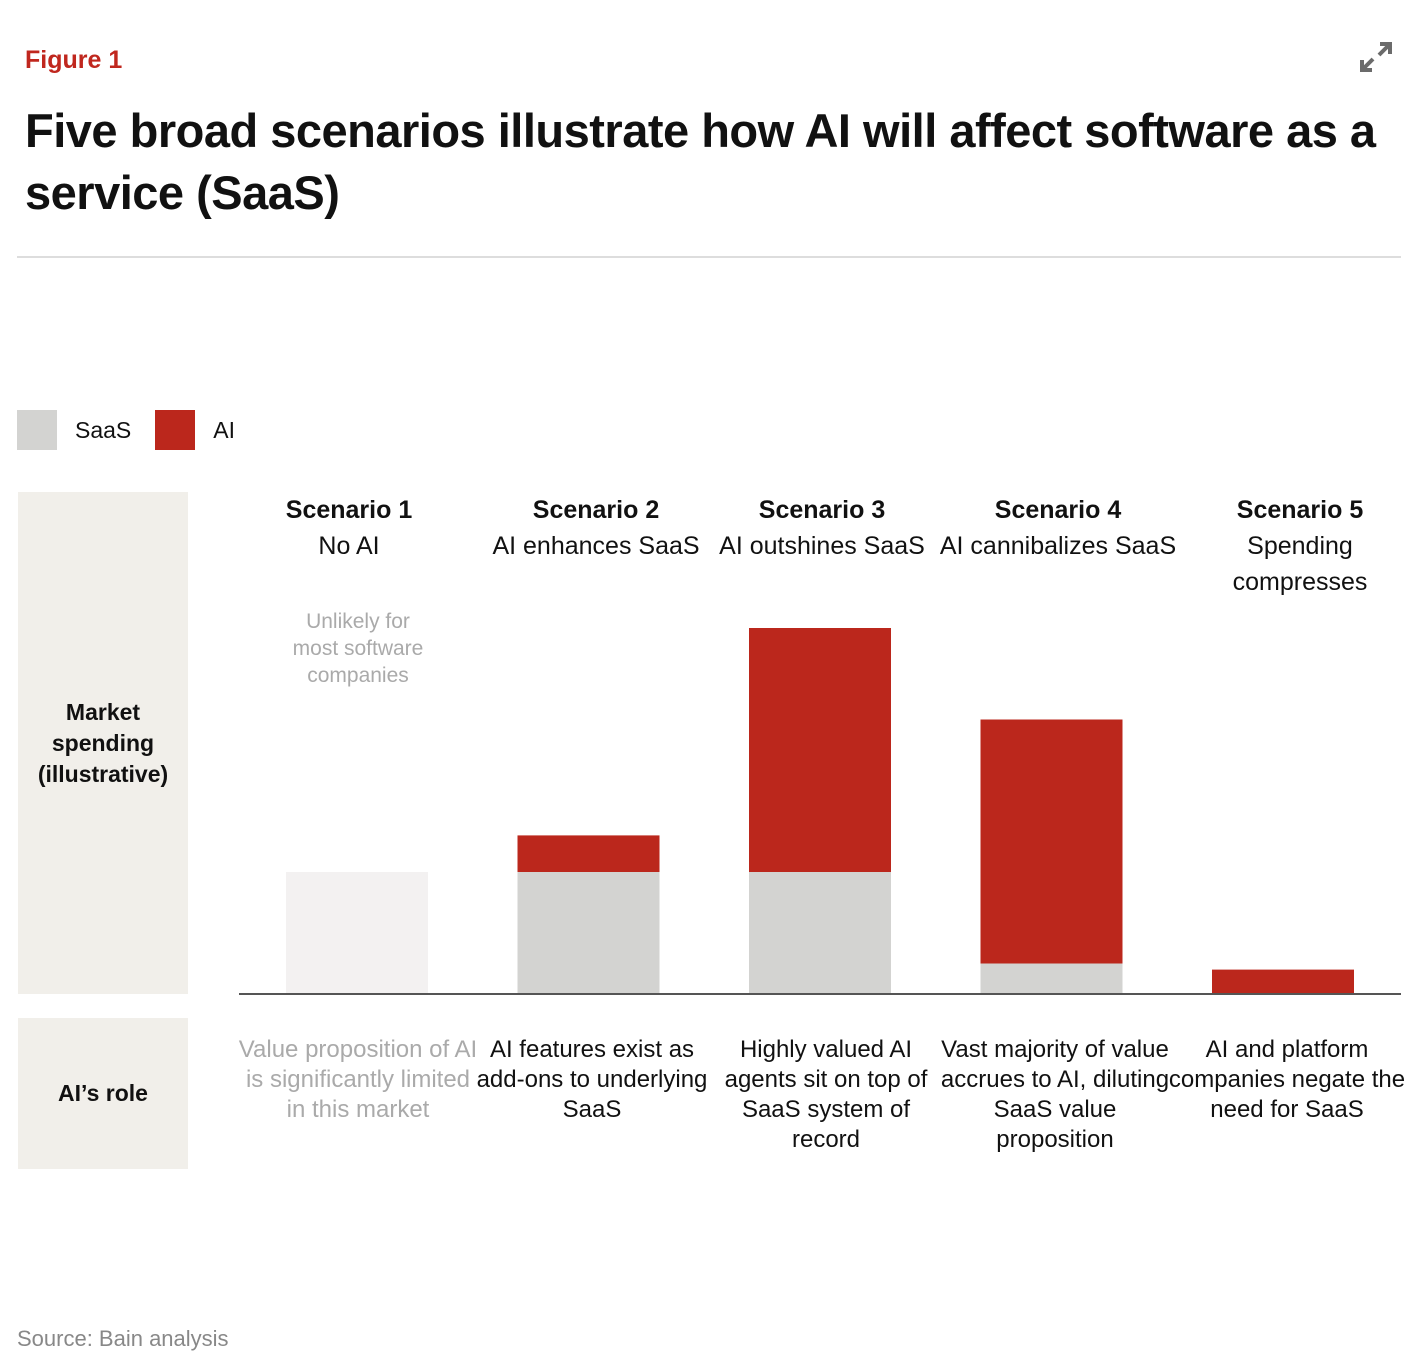 This screenshot has height=1360, width=1414. What do you see at coordinates (349, 546) in the screenshot?
I see `scenario-subtitle: No AI` at bounding box center [349, 546].